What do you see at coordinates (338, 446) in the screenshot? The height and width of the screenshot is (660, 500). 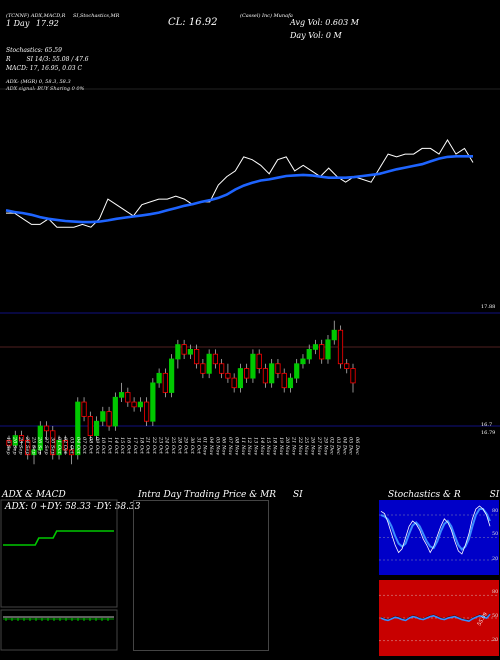 I see `x-tick-label: 03 Dec` at bounding box center [338, 446].